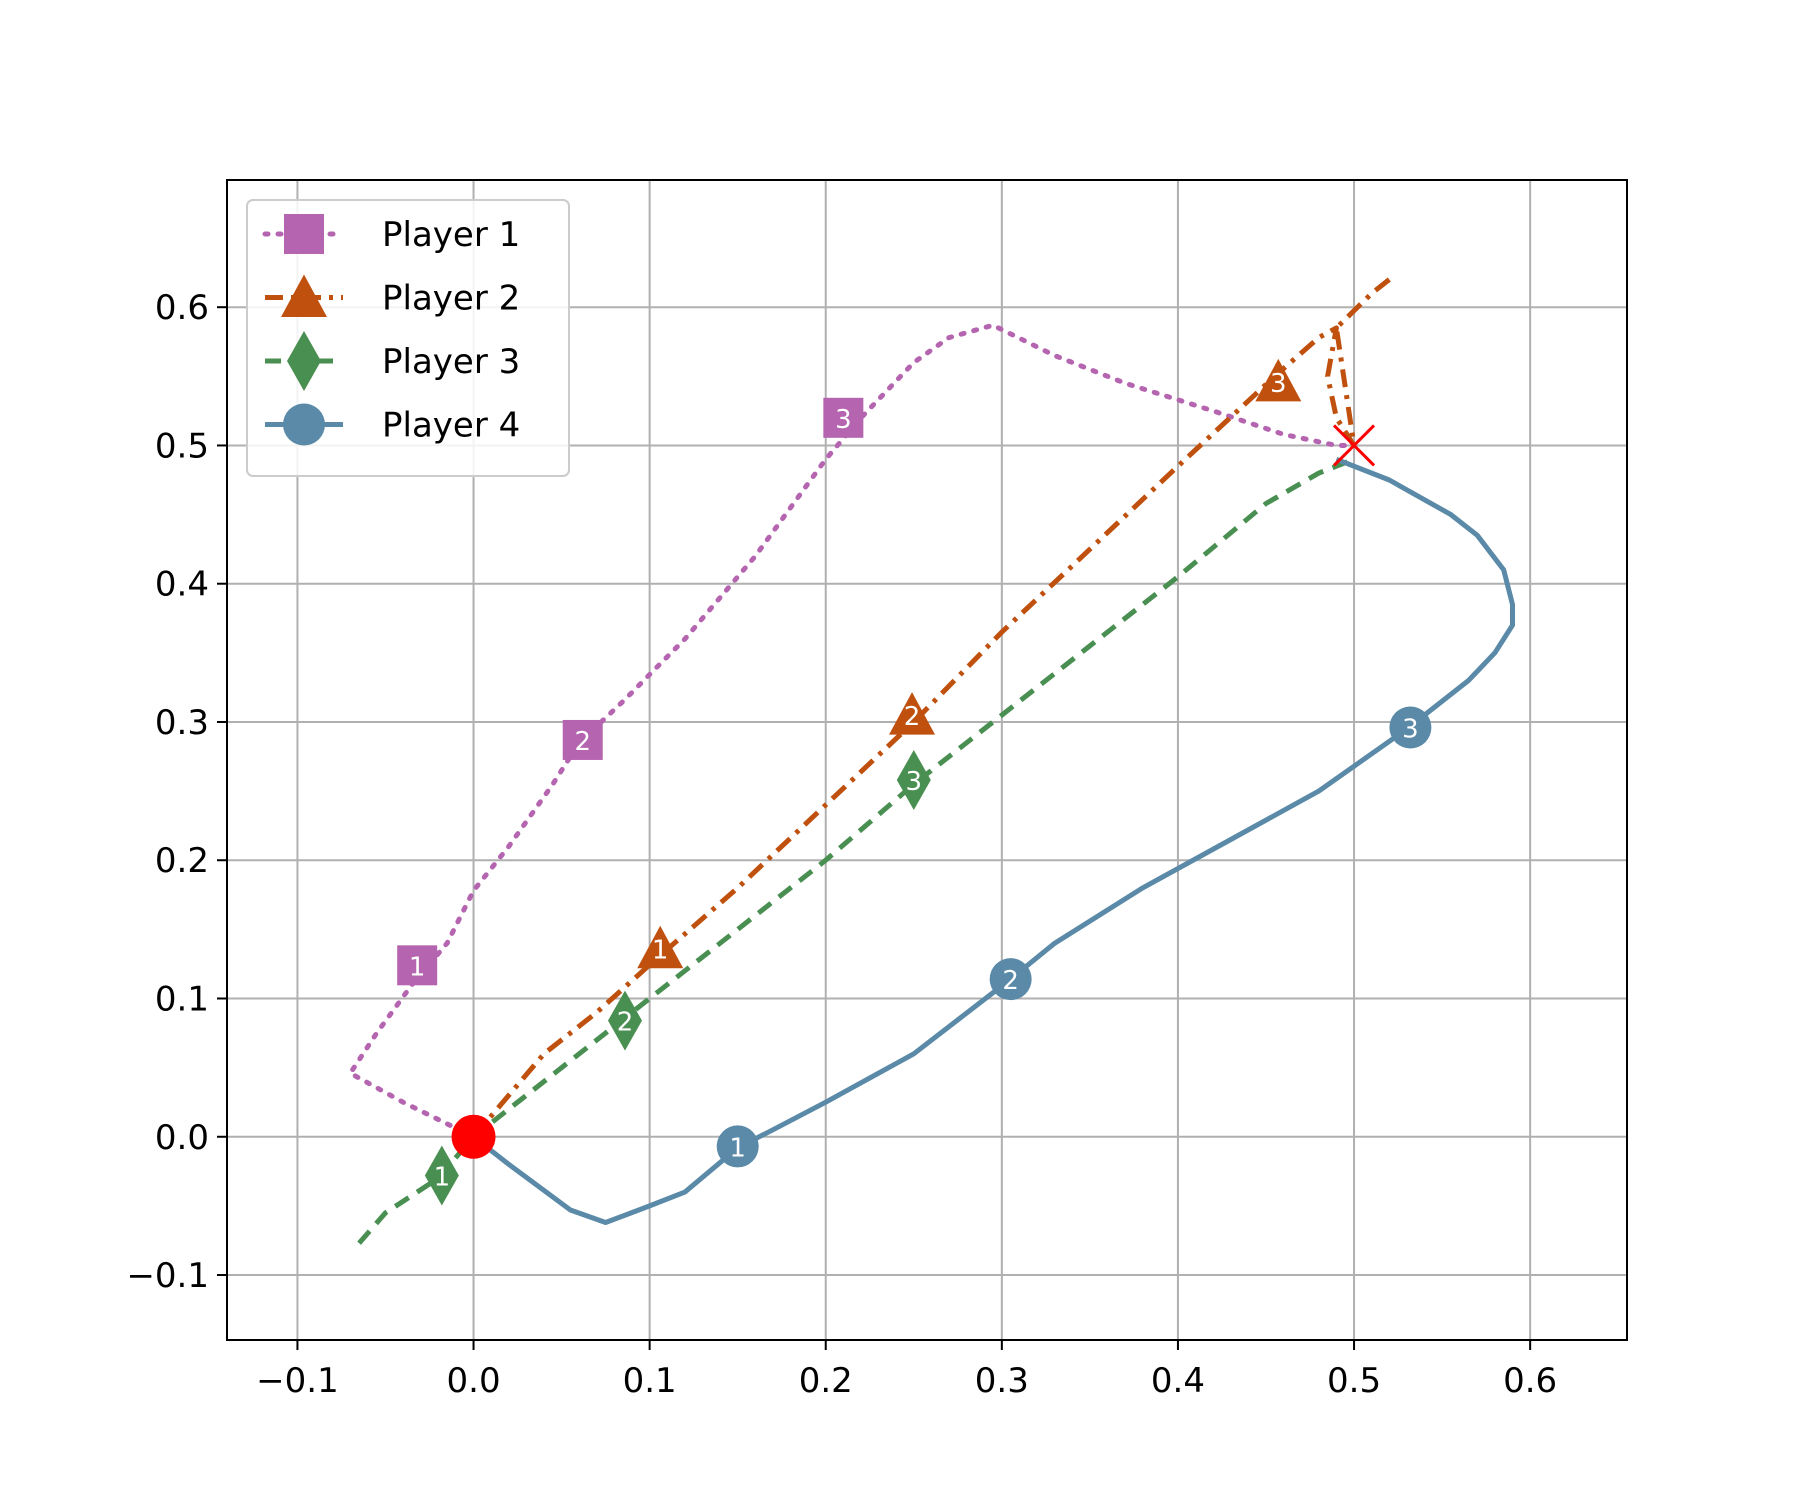  Describe the element at coordinates (451, 362) in the screenshot. I see `legend-label: Player 3` at that location.